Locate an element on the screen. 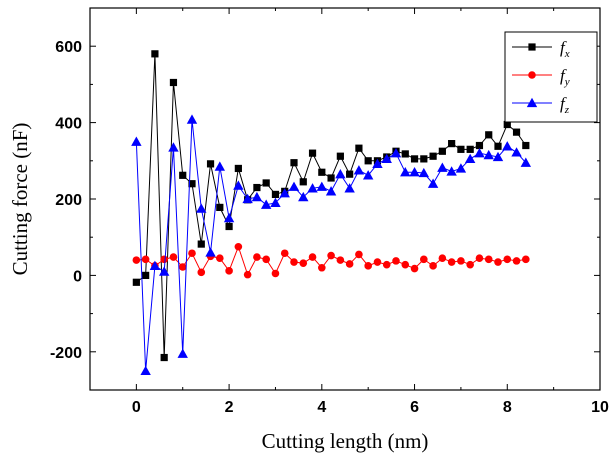  legend-marker-fz is located at coordinates (532, 102).